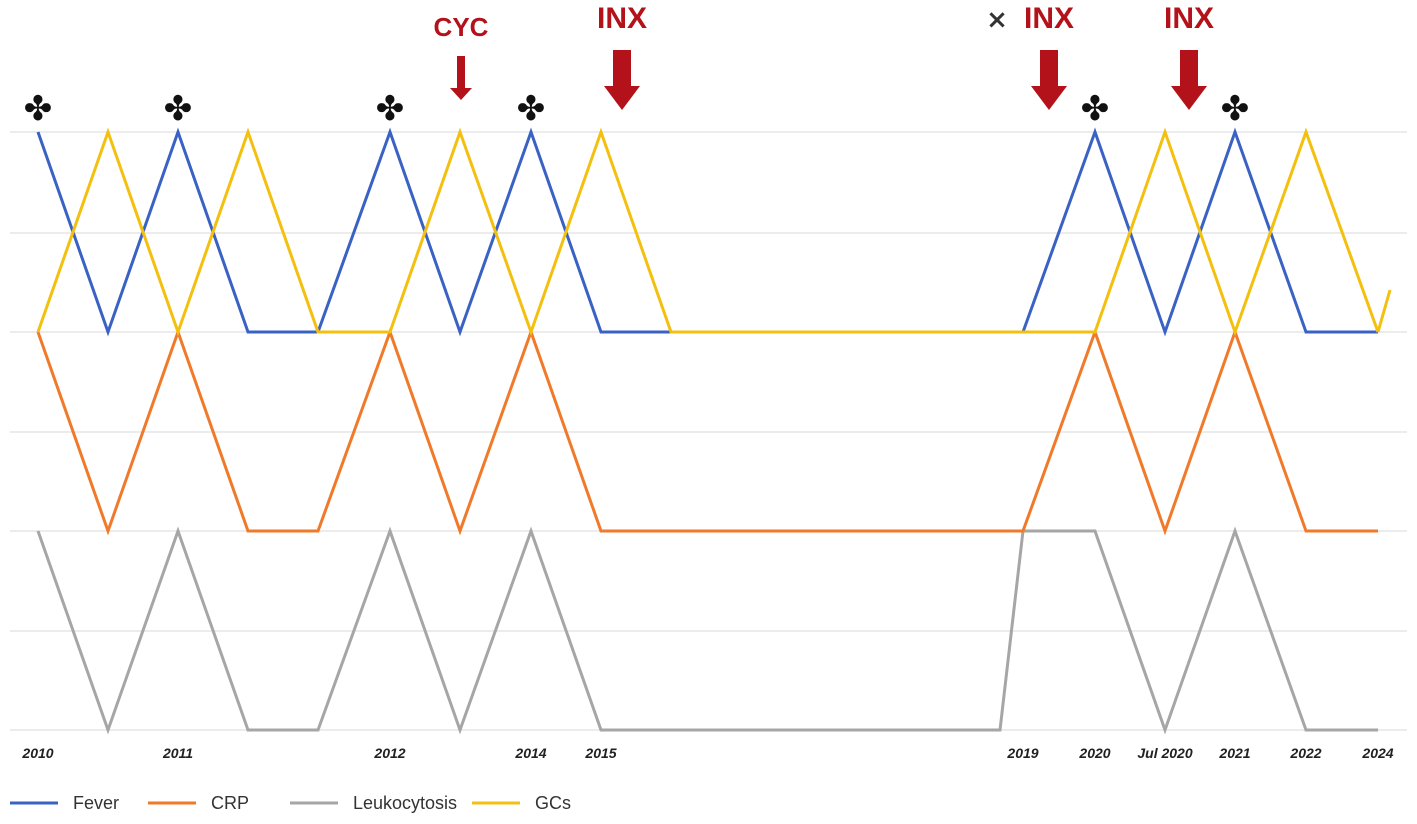  Describe the element at coordinates (405, 803) in the screenshot. I see `legend-label-leukocytosis: Leukocytosis` at that location.